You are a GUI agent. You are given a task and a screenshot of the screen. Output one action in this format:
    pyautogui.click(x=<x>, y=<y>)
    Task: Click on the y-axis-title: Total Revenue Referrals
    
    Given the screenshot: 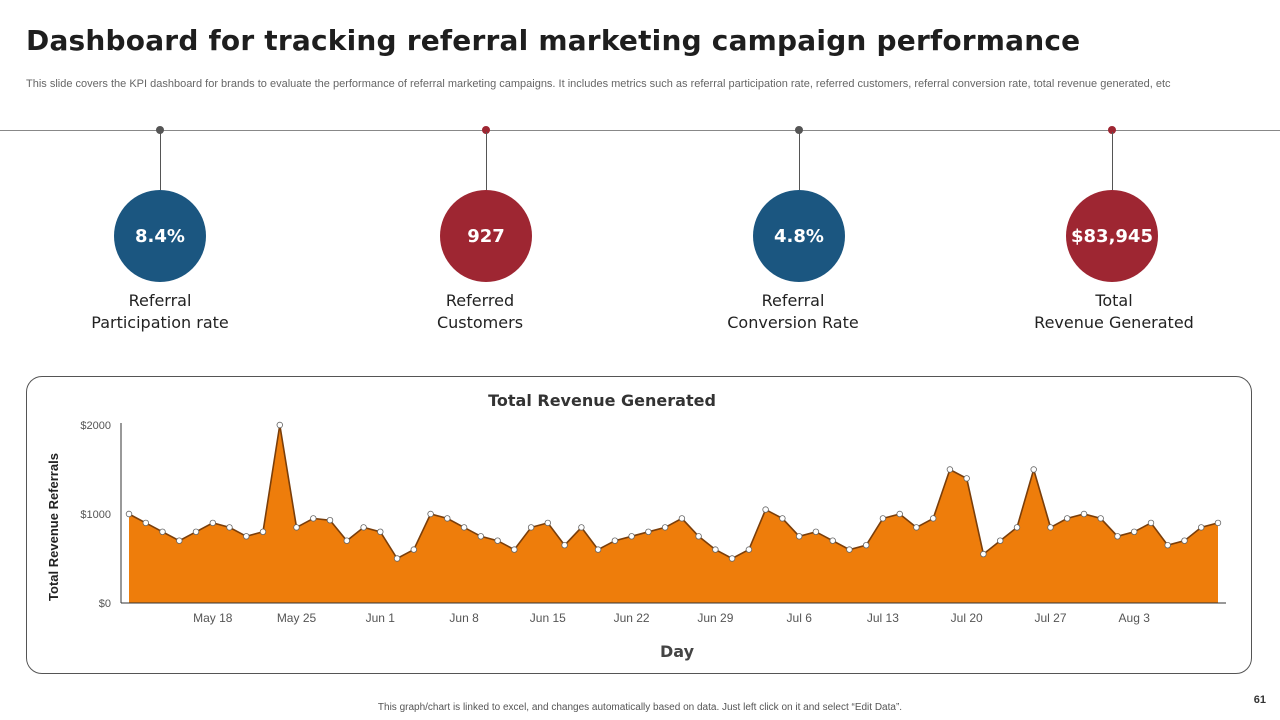 What is the action you would take?
    pyautogui.click(x=53, y=527)
    